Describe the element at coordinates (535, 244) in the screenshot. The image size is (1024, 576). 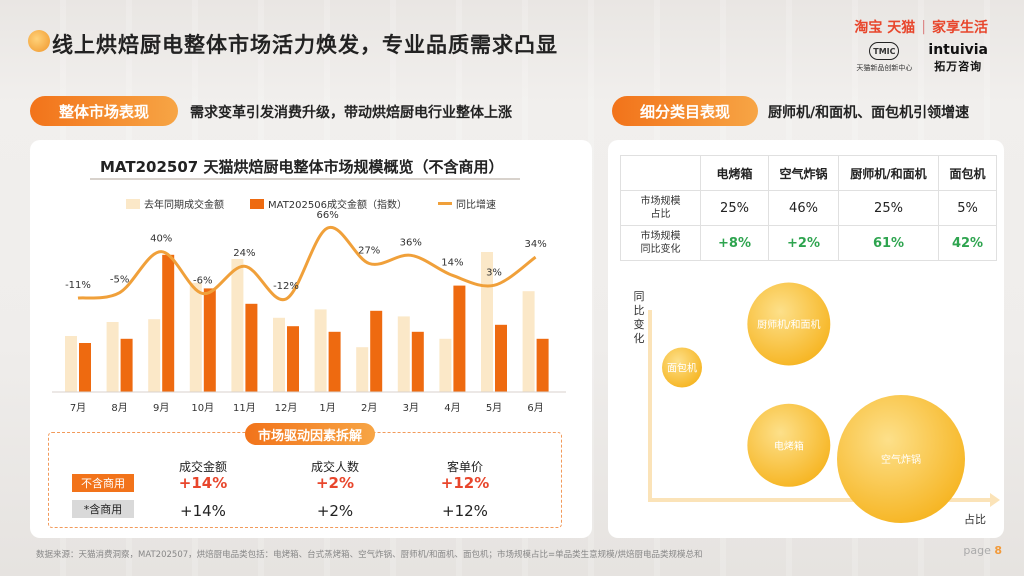
I see `yoy-label: 34%` at that location.